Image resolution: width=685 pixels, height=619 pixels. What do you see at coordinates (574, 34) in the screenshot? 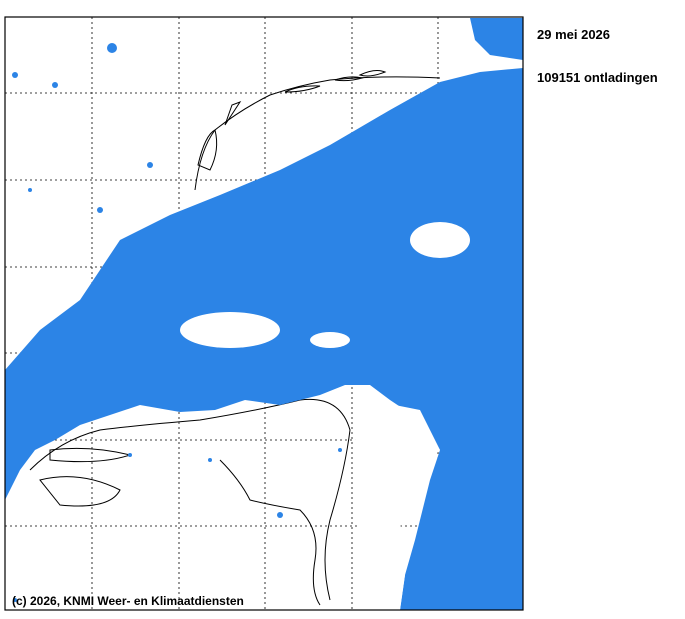
I see `date-label: 29 mei 2026` at bounding box center [574, 34].